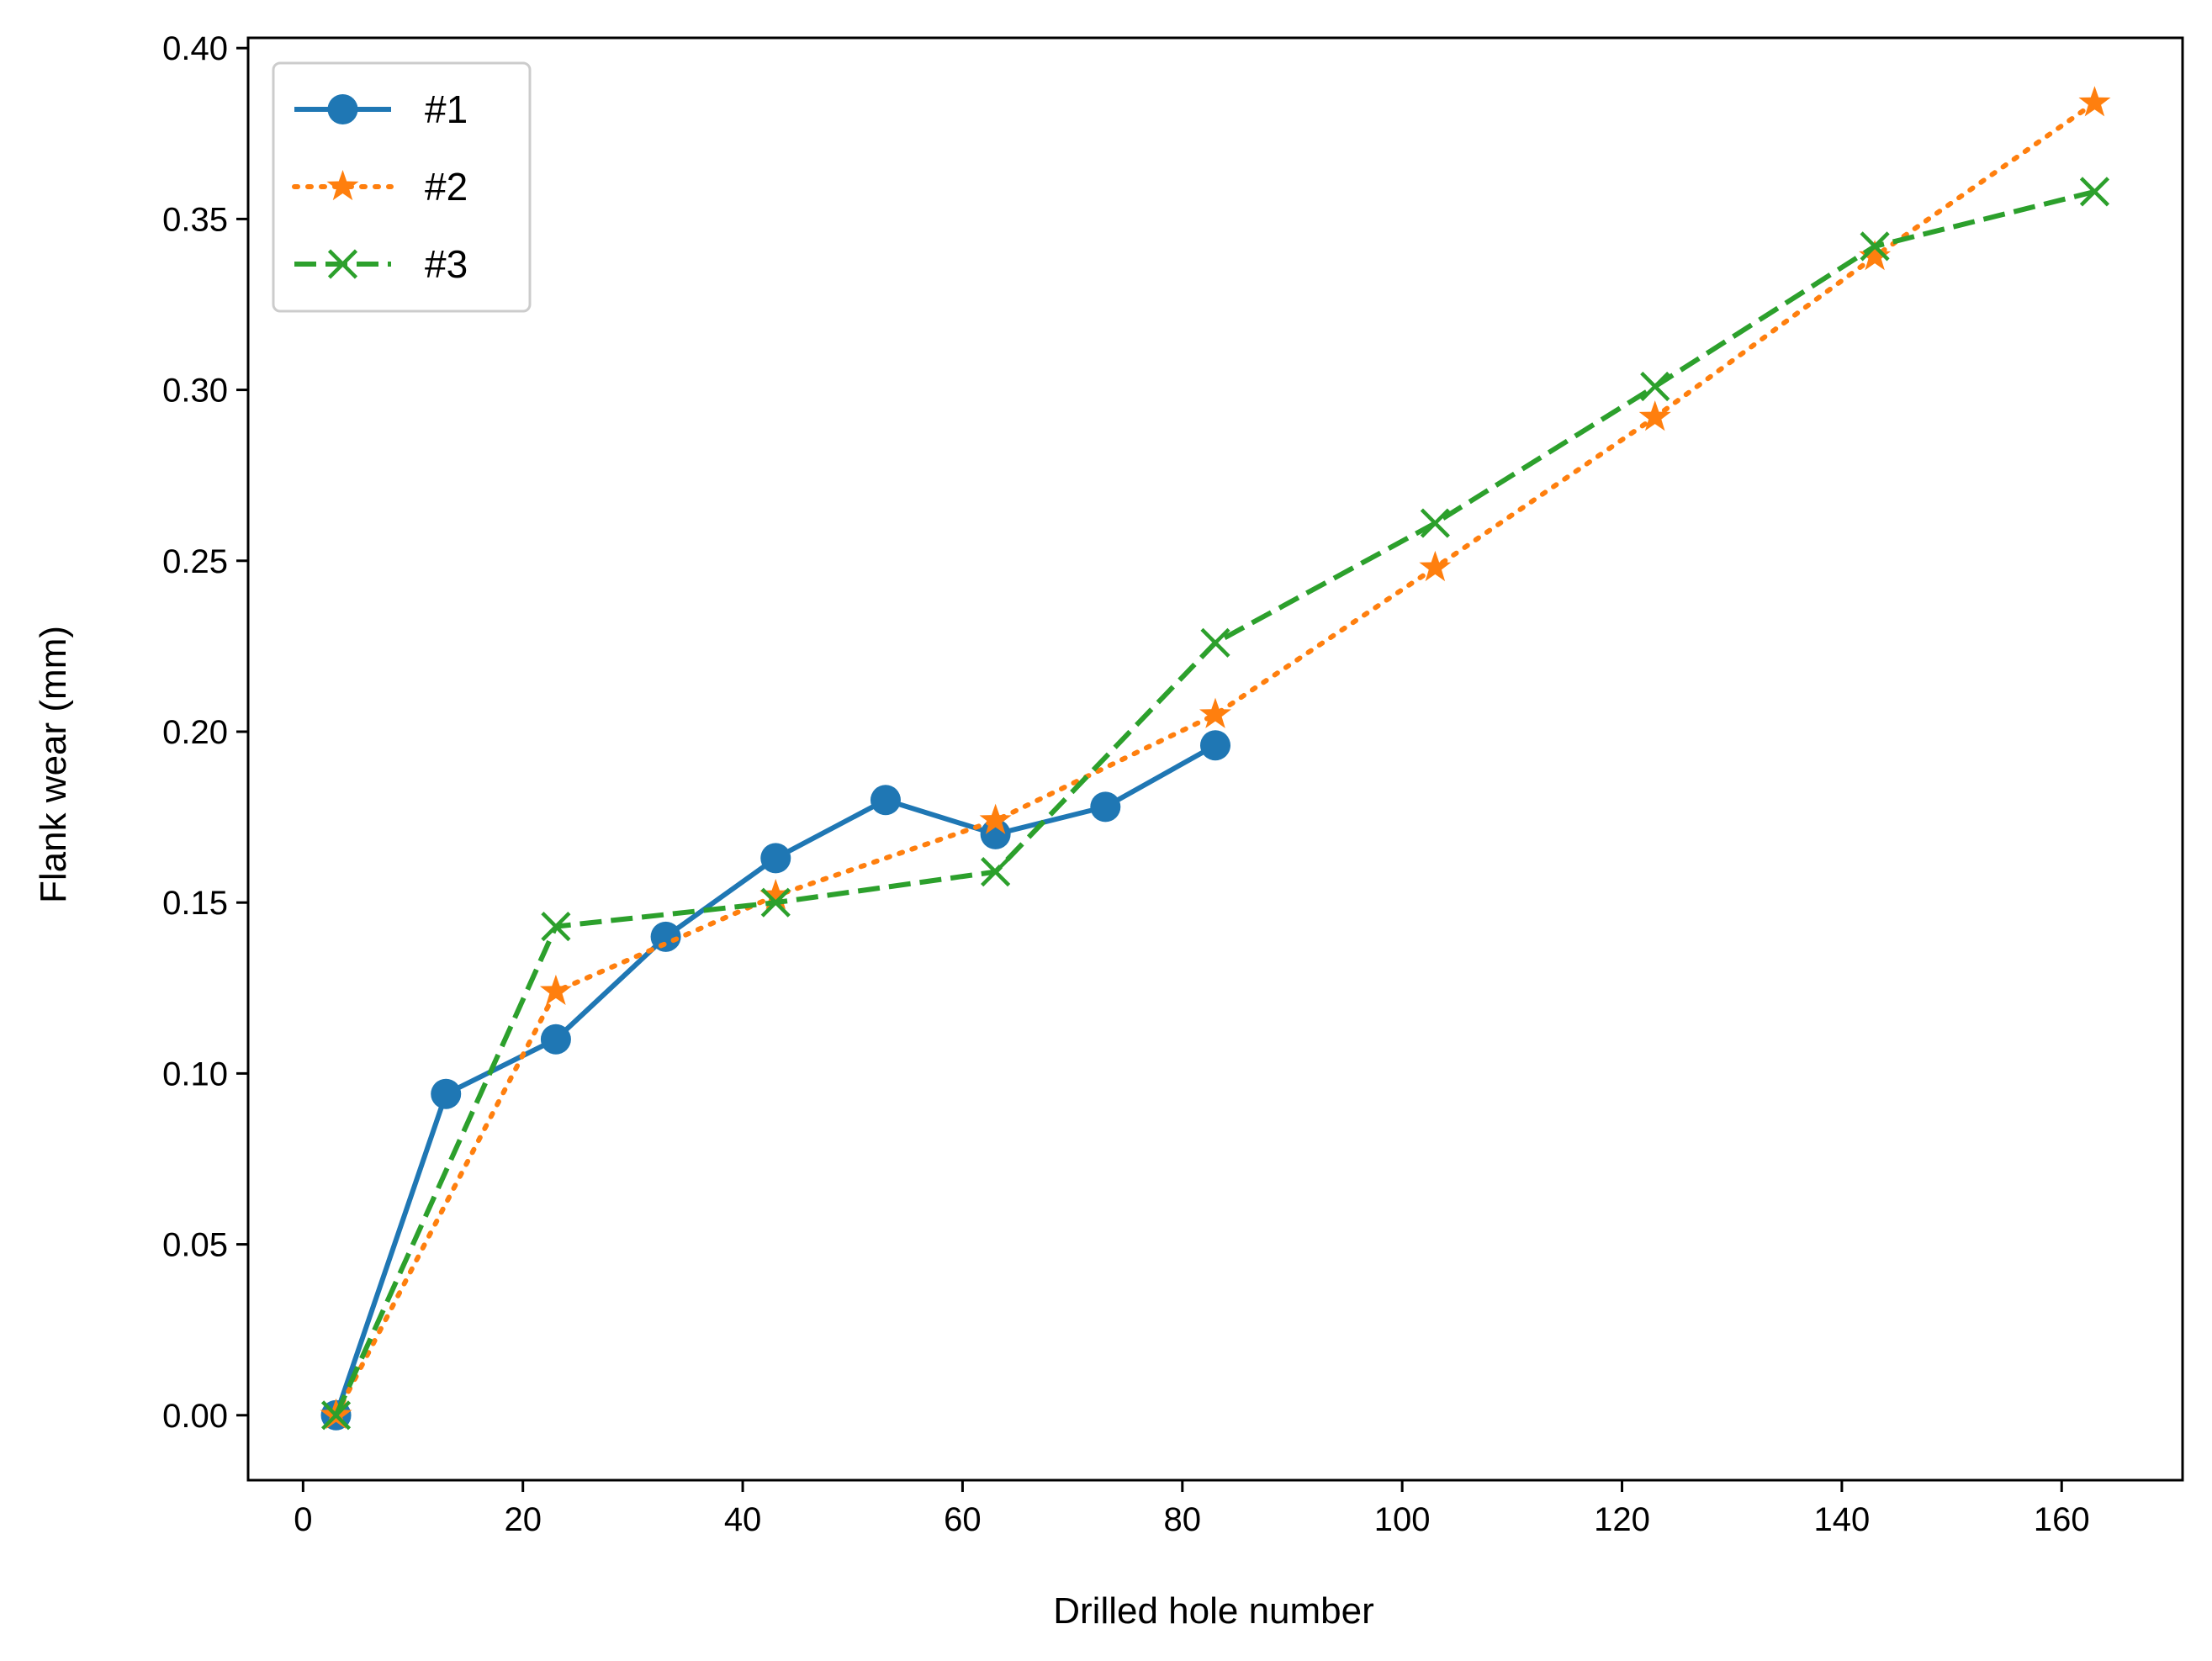  Describe the element at coordinates (195, 1073) in the screenshot. I see `y-tick-label: 0.10` at that location.